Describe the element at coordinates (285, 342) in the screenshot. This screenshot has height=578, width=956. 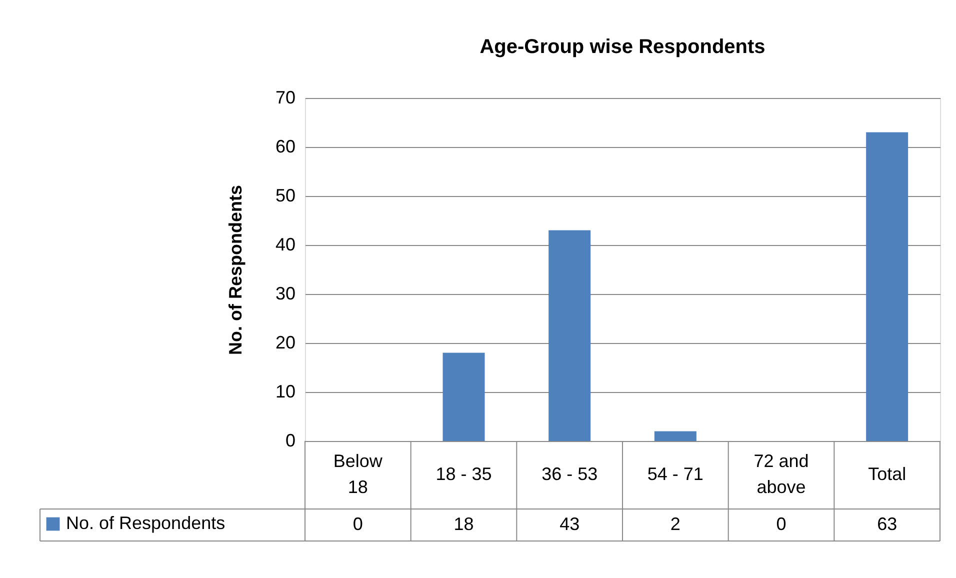
I see `y-tick-label: 20` at that location.